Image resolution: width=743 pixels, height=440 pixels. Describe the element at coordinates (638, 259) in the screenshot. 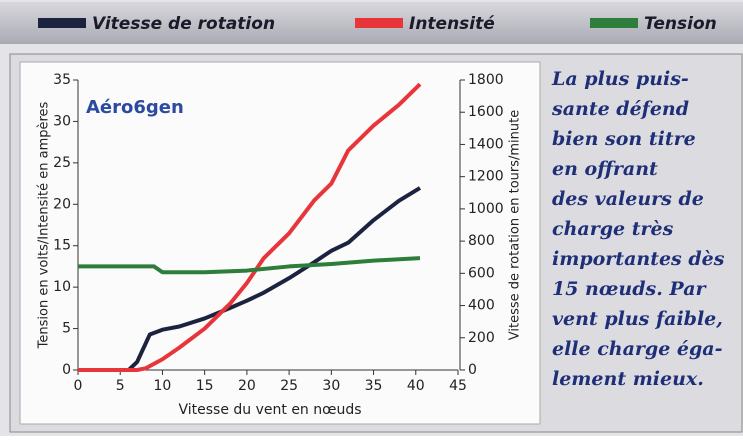

I see `caption-line: importantes dès` at that location.